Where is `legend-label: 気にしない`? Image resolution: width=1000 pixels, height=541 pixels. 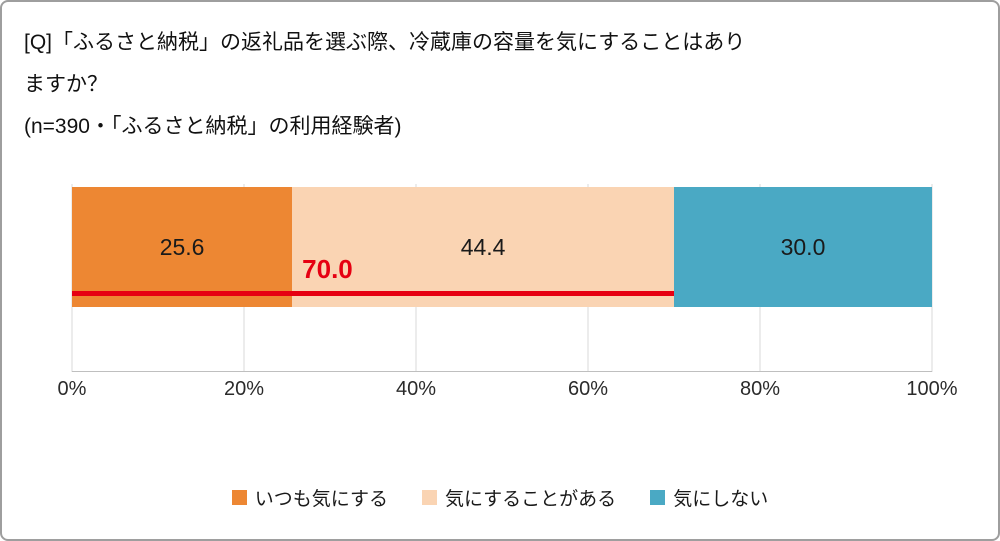
legend-label: 気にしない is located at coordinates (721, 499).